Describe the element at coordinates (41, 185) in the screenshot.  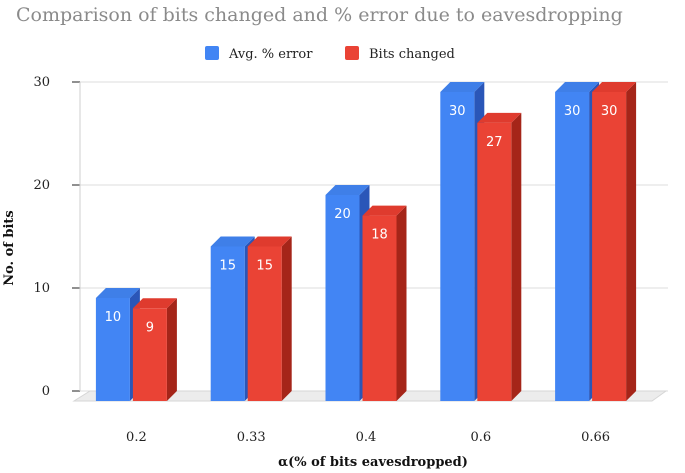
I see `y-tick-label: 20` at that location.